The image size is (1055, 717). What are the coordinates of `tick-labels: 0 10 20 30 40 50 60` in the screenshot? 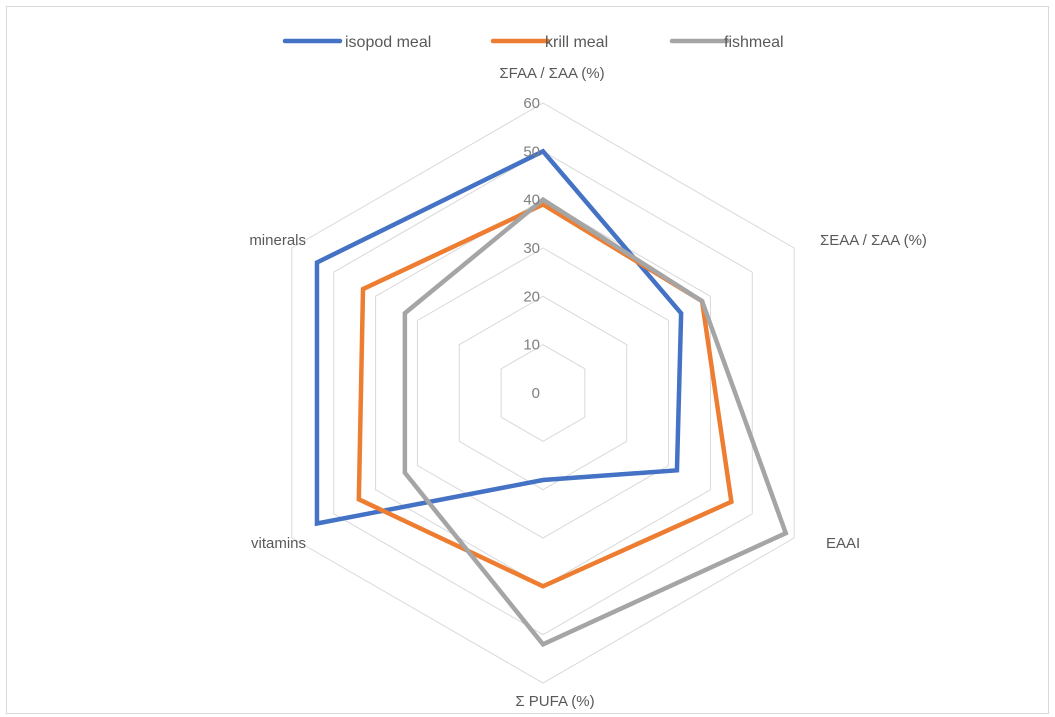 It's located at (531, 248).